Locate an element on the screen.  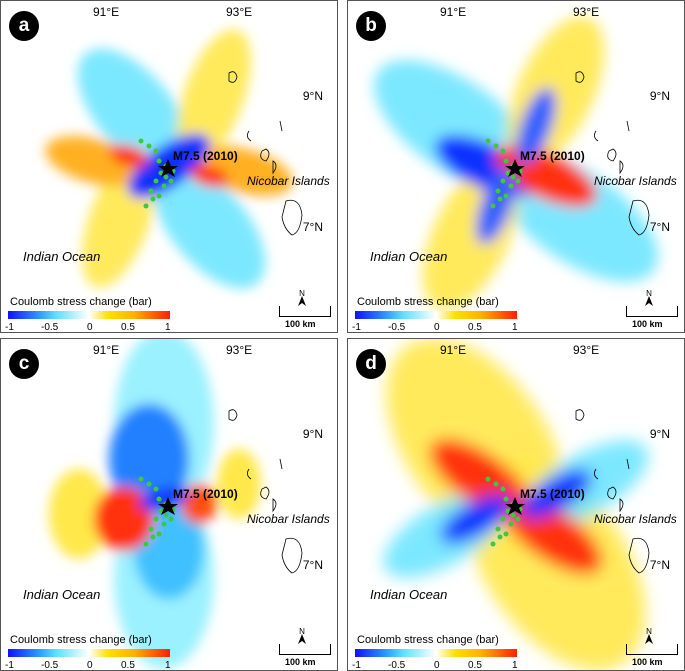
panel-letter: b is located at coordinates (371, 26).